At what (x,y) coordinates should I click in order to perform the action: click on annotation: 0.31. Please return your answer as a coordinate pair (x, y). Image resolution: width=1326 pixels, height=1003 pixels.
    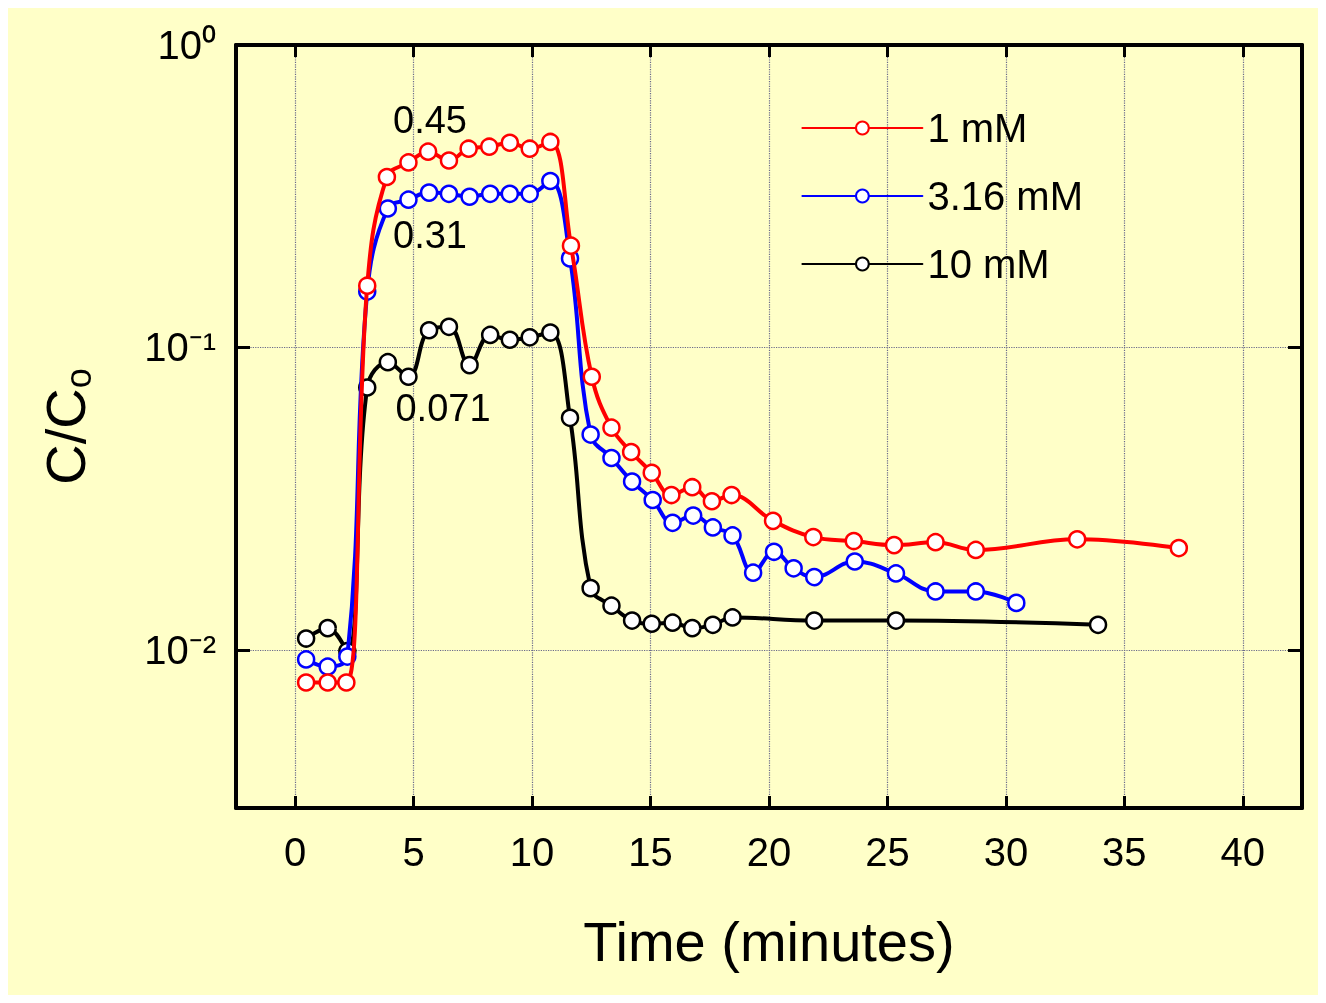
    Looking at the image, I should click on (430, 235).